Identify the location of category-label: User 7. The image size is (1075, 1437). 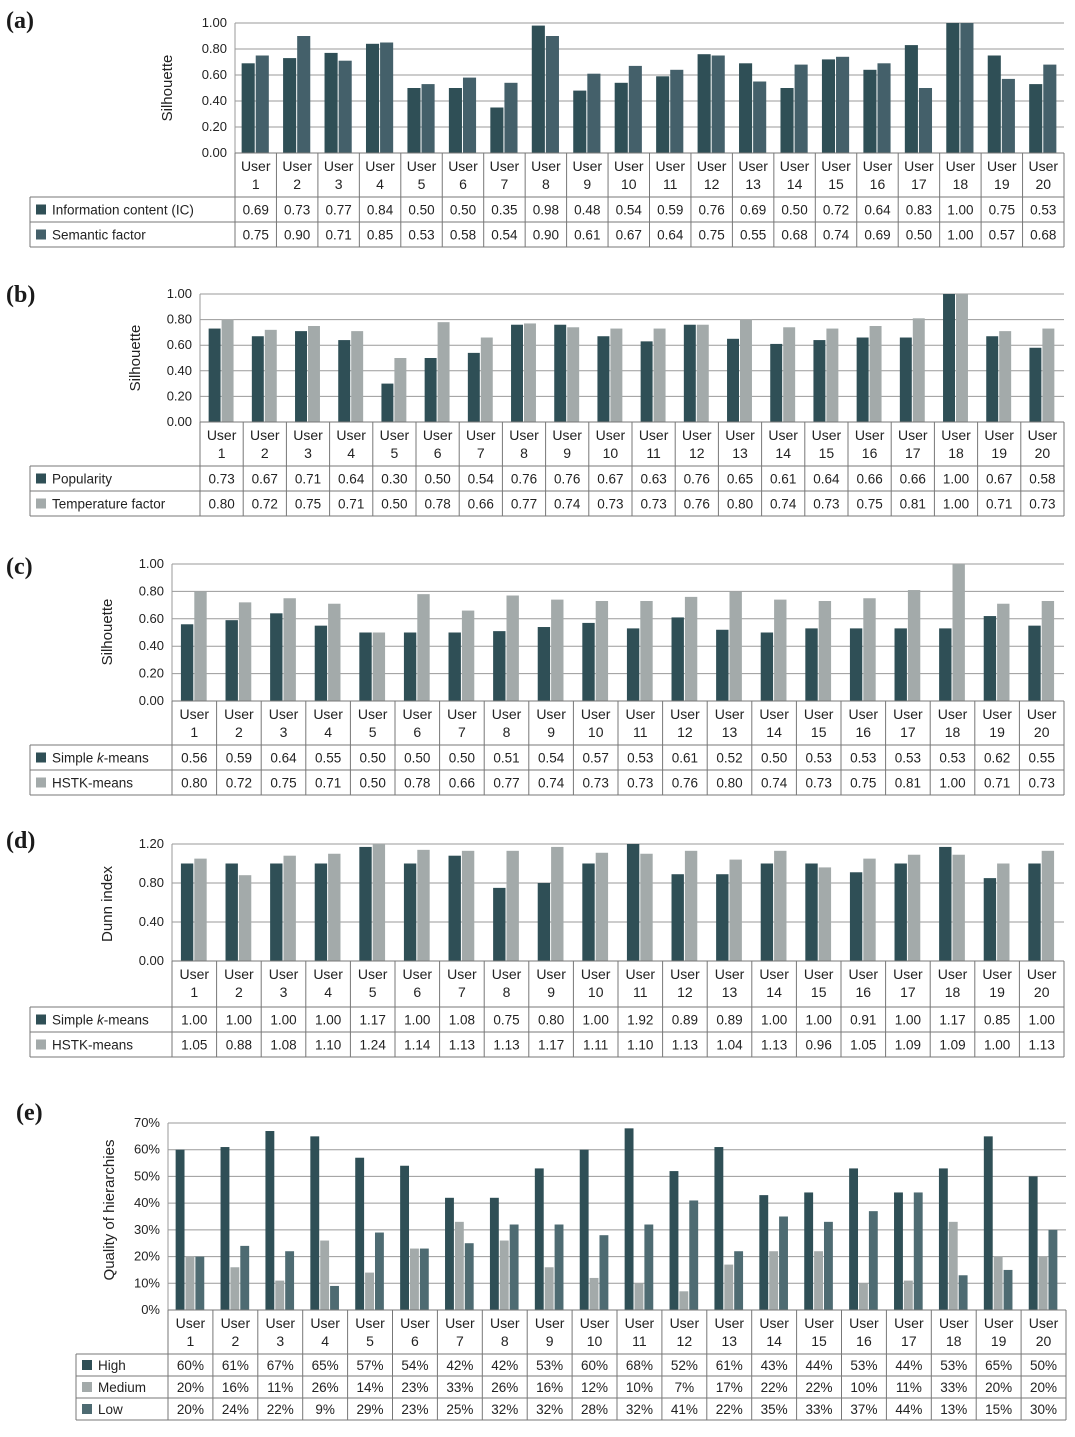
(460, 1332).